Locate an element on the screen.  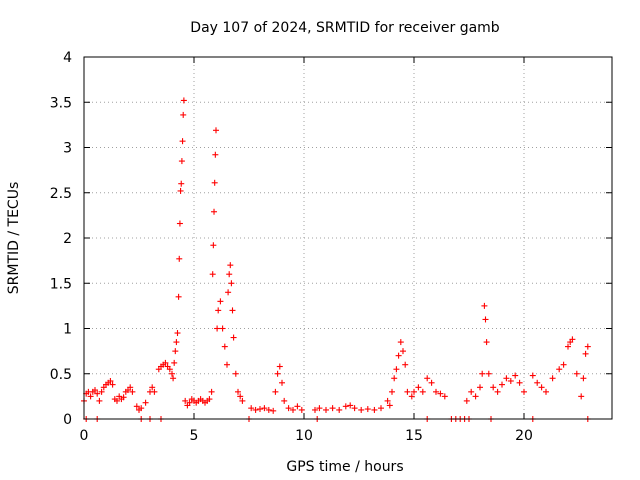
y-tick-label: 1.5 is located at coordinates (61, 284).